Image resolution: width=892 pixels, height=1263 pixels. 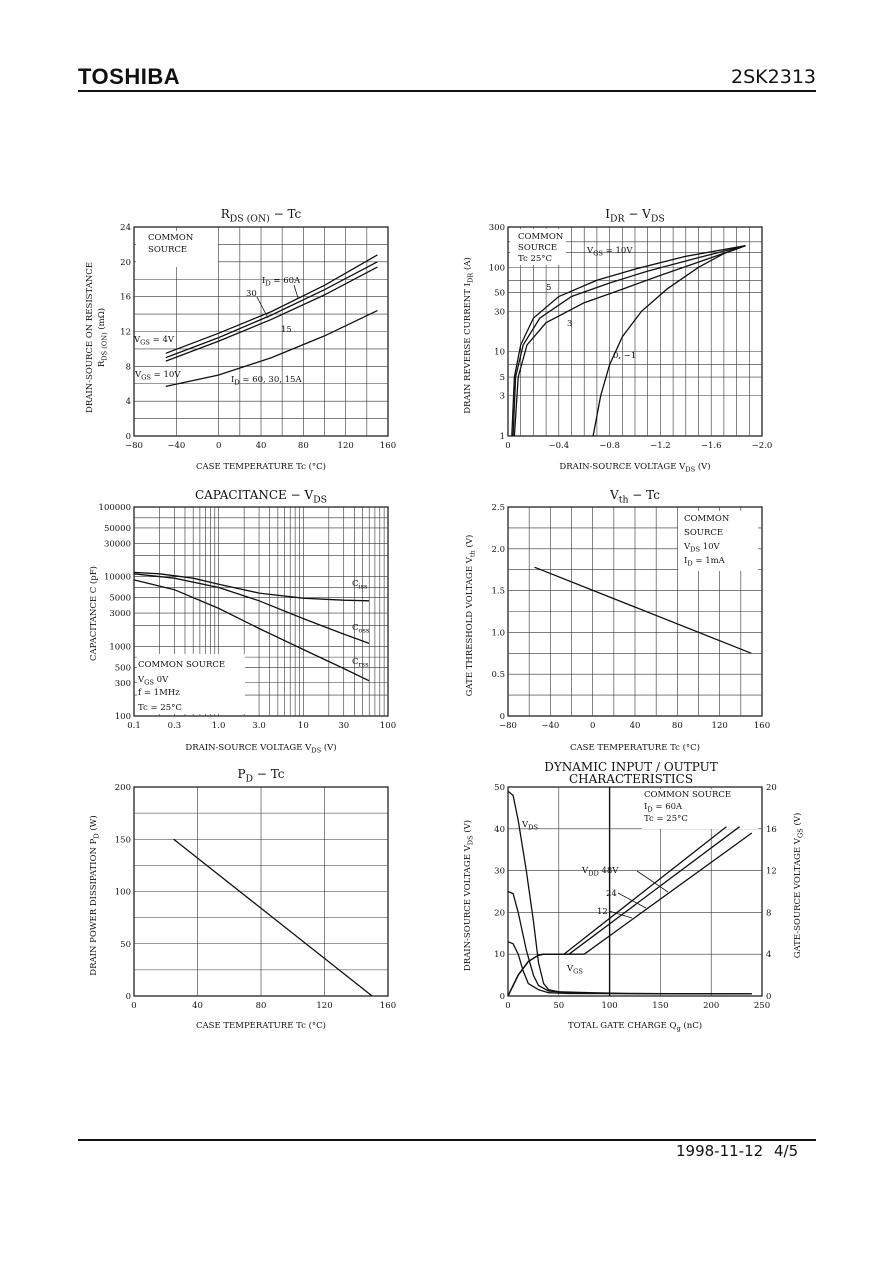 What do you see at coordinates (117, 578) in the screenshot?
I see `y-tick-label: 10000` at bounding box center [117, 578].